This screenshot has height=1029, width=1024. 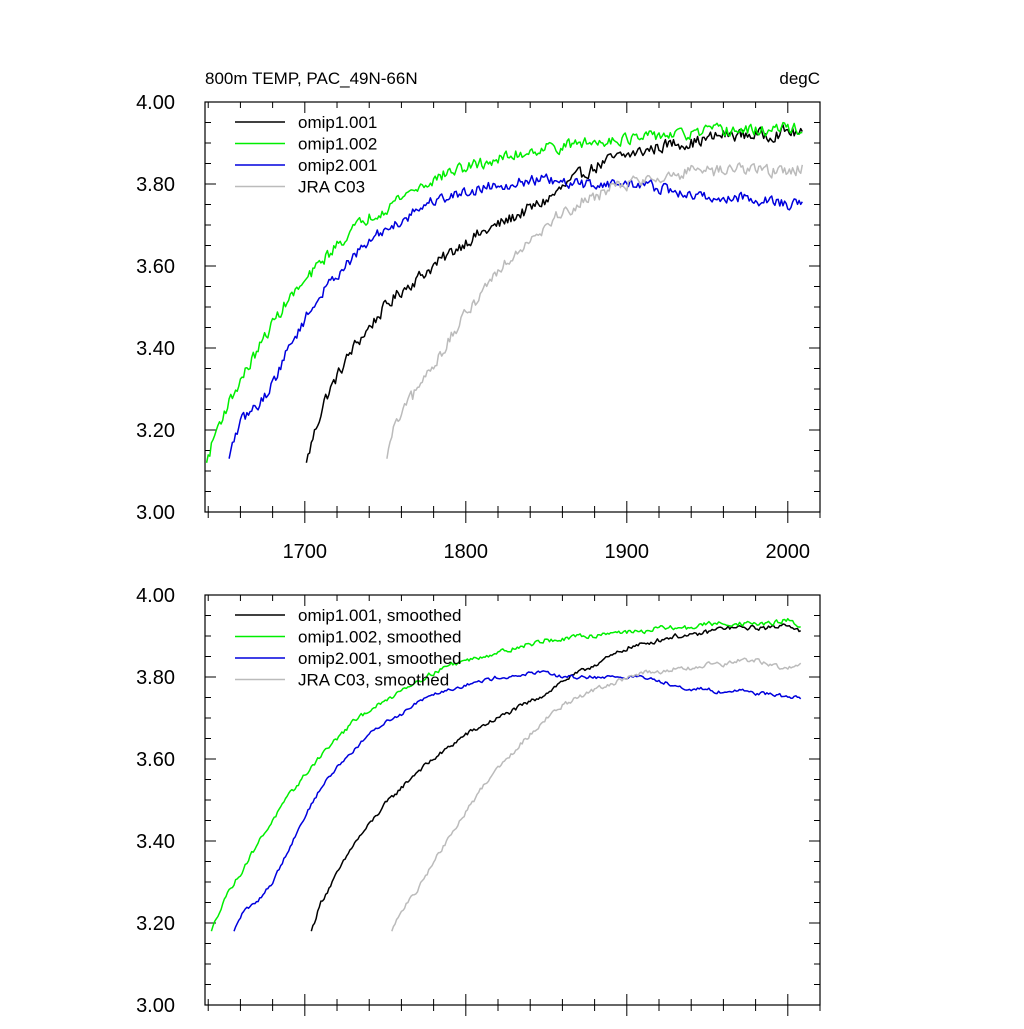 I want to click on x-tick-label: 1900, so click(x=627, y=552).